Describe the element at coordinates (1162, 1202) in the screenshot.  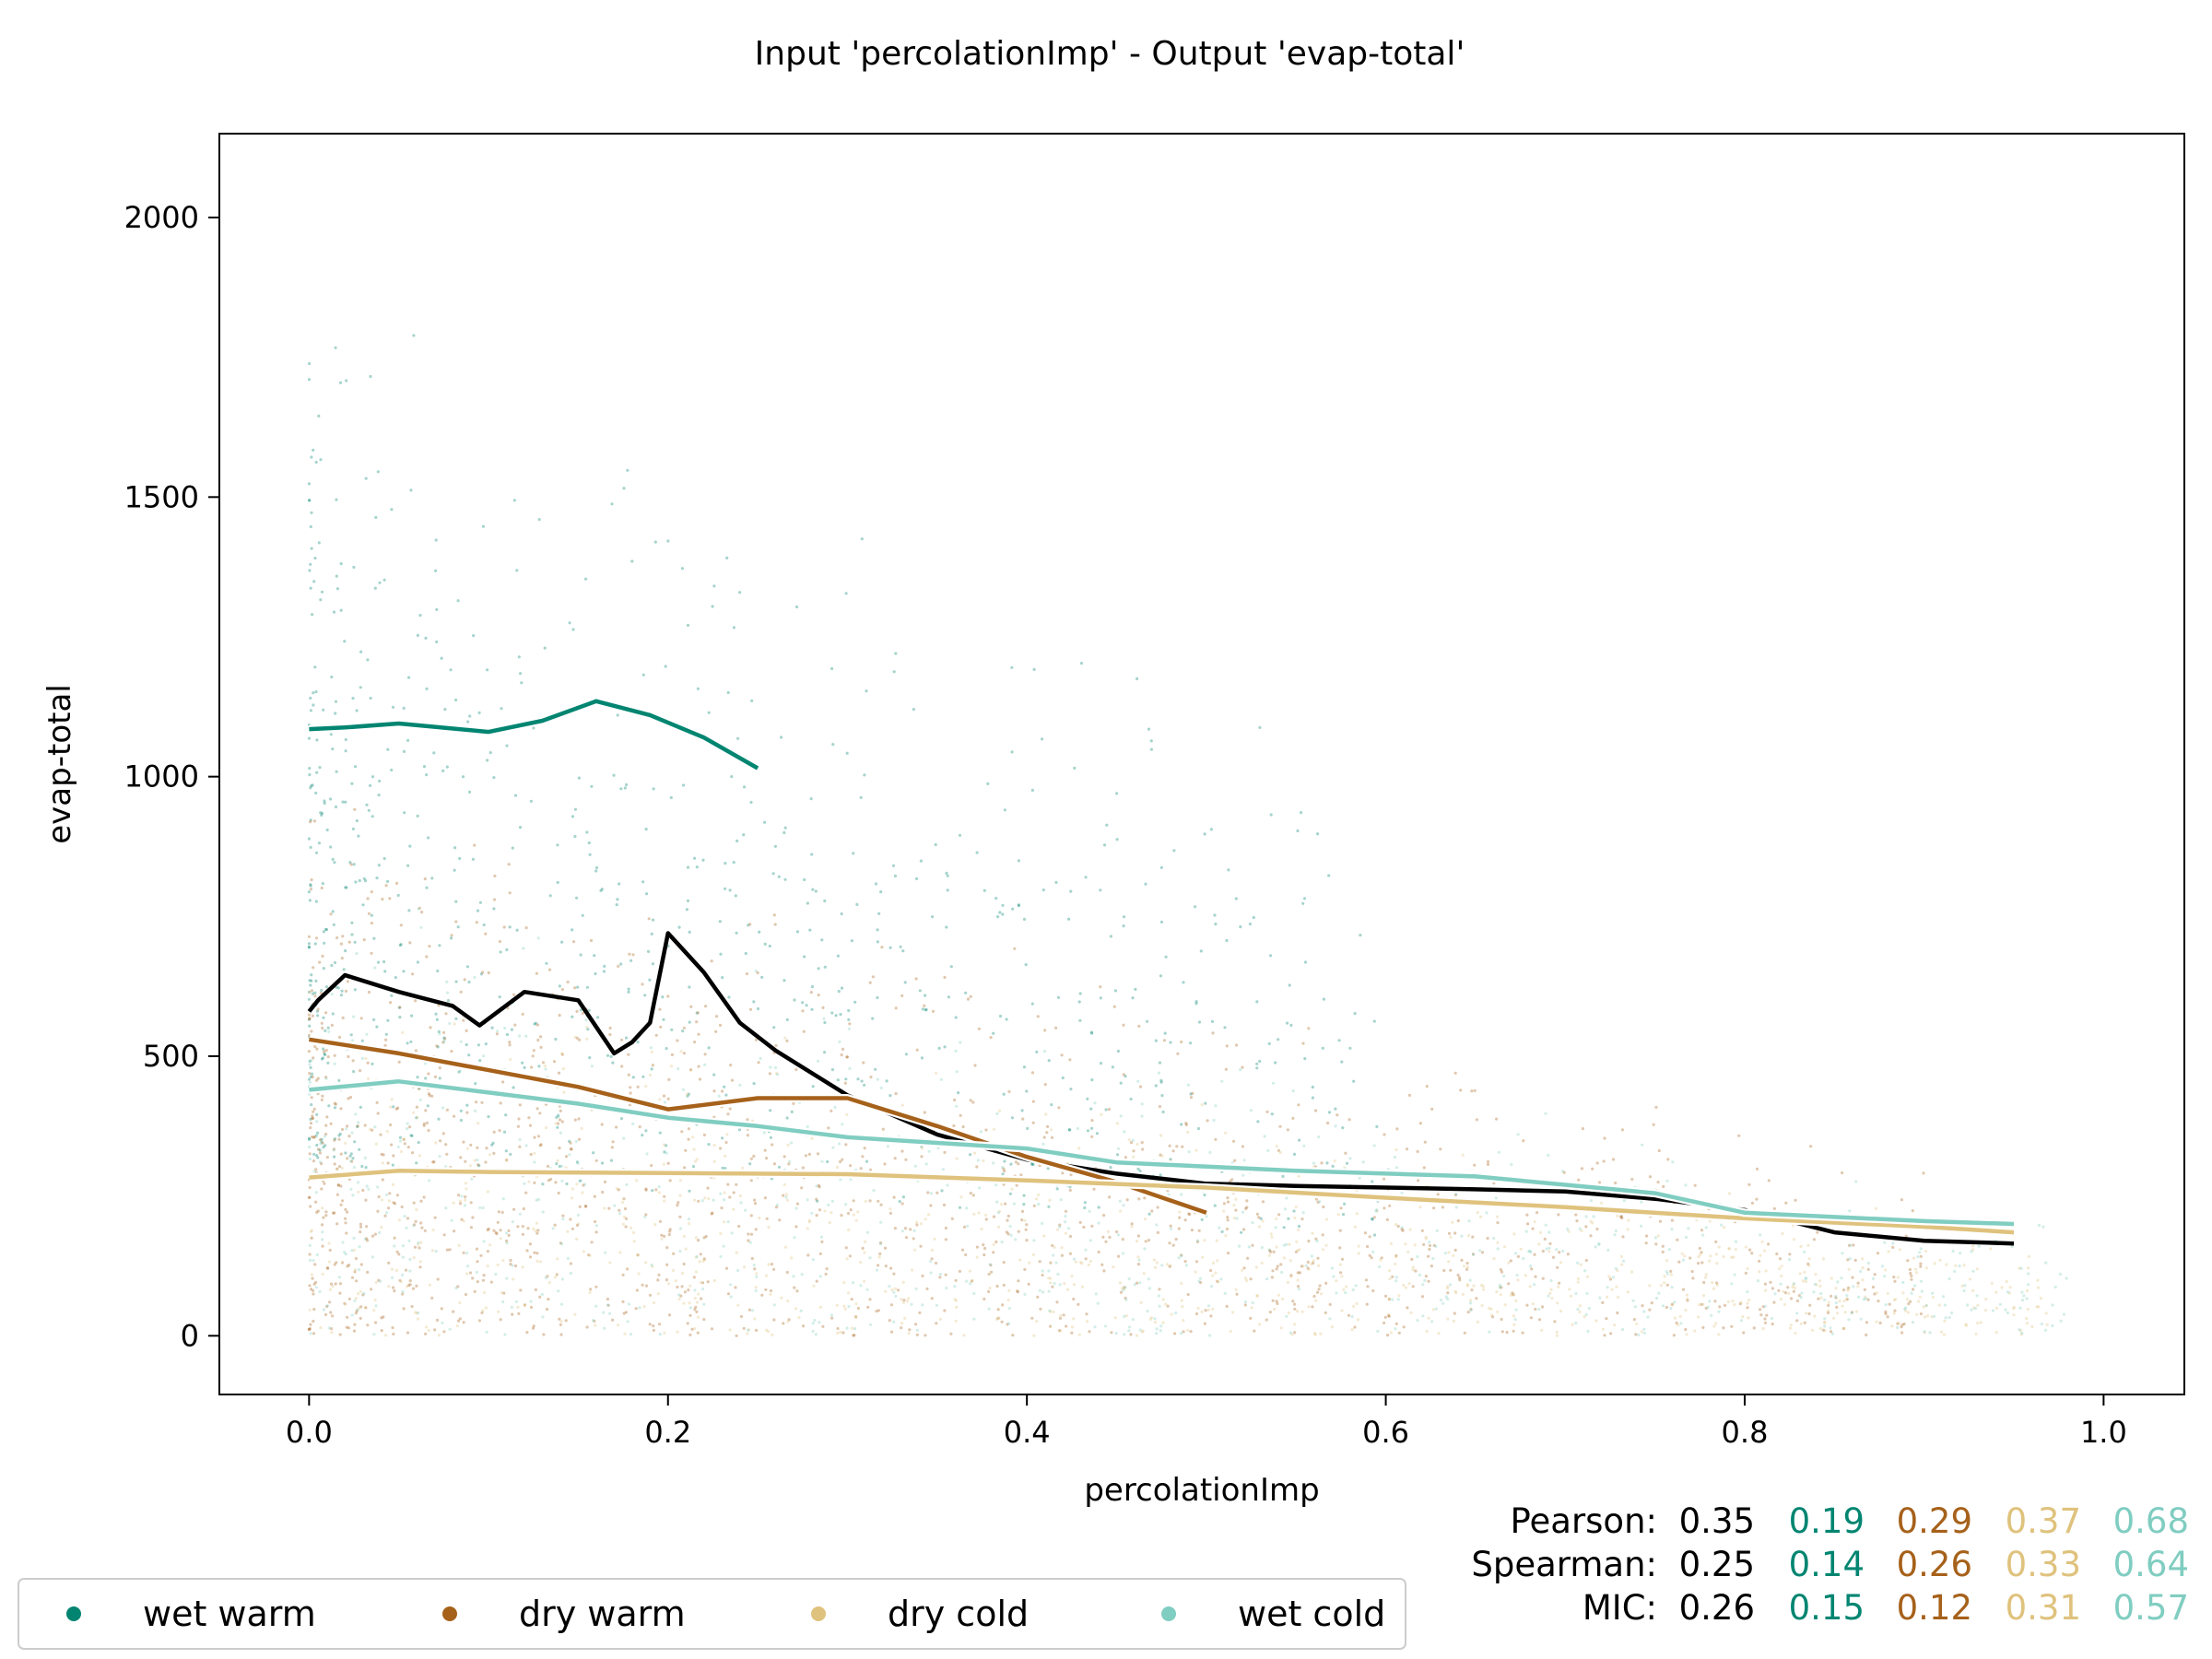
I see `trend-line-dry-cold` at that location.